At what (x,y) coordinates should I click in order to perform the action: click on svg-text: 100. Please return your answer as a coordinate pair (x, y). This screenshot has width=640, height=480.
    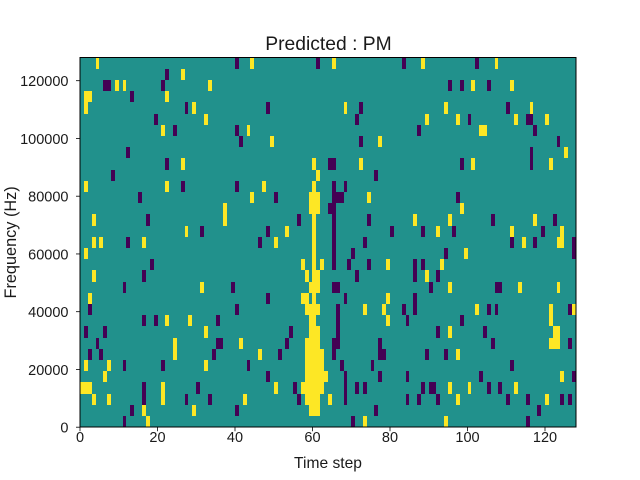
    Looking at the image, I should click on (467, 438).